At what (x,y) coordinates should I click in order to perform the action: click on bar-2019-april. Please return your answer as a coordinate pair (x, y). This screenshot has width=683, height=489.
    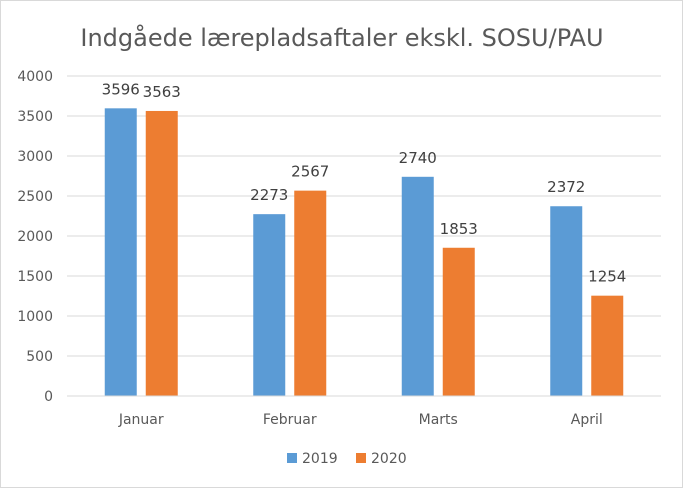
    Looking at the image, I should click on (566, 301).